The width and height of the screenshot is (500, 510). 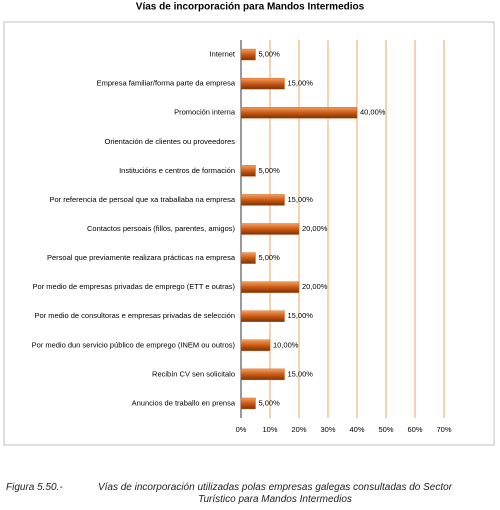 What do you see at coordinates (177, 170) in the screenshot?
I see `y-tick-label: Institucións e centros de formación` at bounding box center [177, 170].